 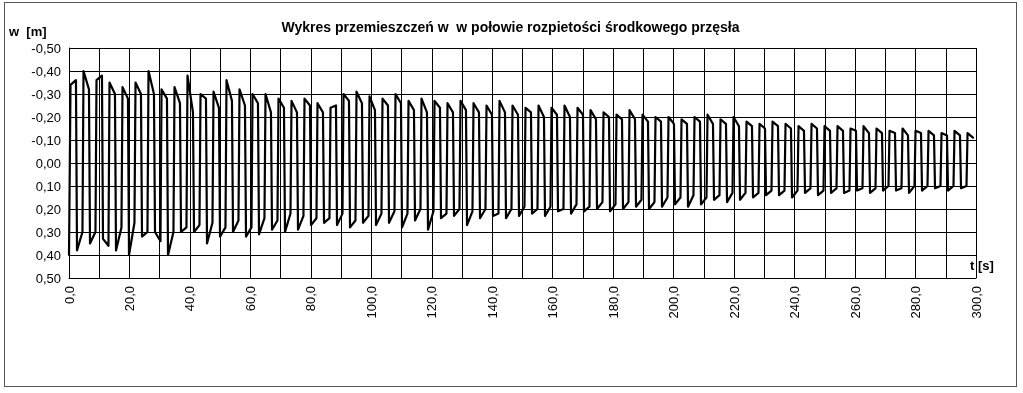 What do you see at coordinates (48, 209) in the screenshot?
I see `y-tick-label: 0,20` at bounding box center [48, 209].